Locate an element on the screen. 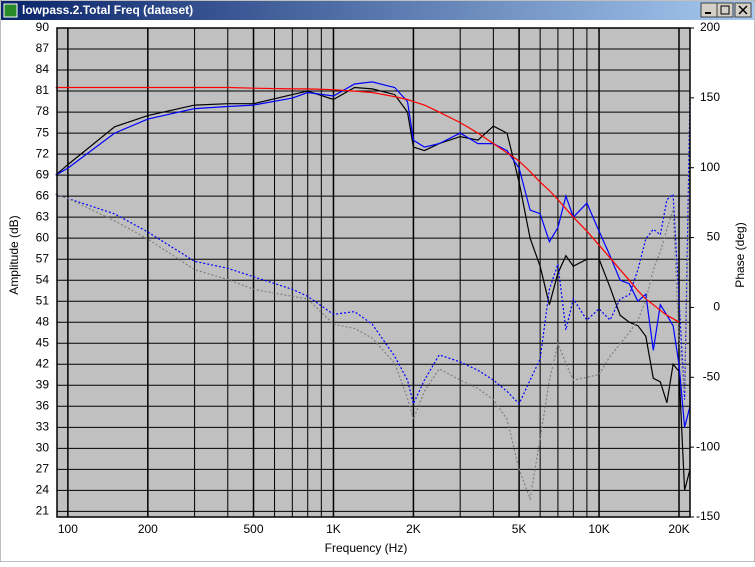 The image size is (755, 567). y2-tick-label: -150 is located at coordinates (708, 516).